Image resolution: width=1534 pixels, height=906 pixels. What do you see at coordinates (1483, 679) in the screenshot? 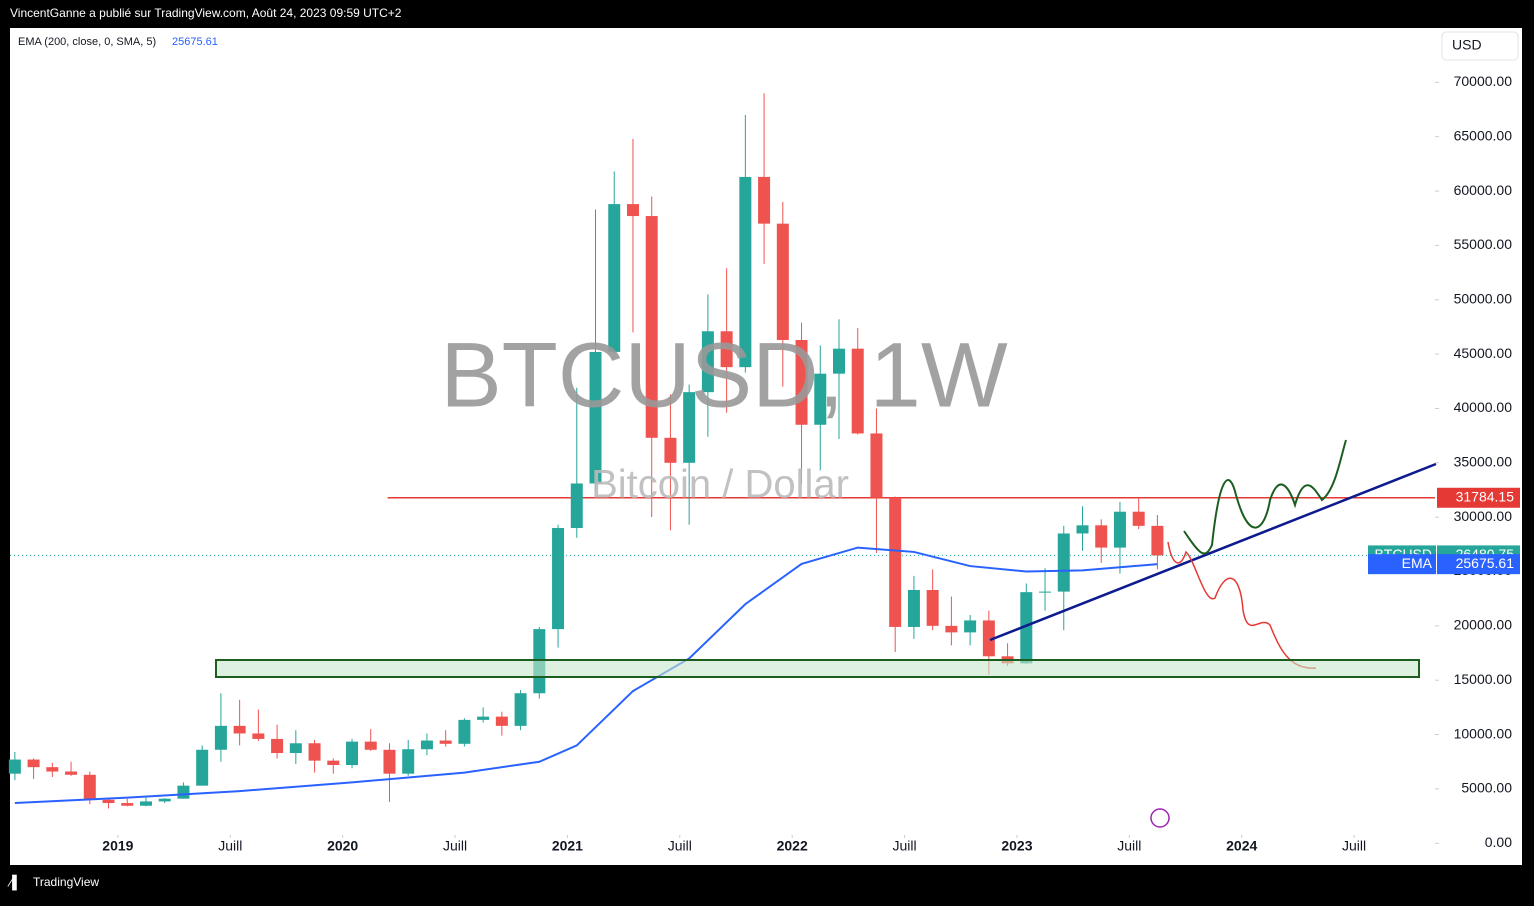
I see `y-tick-label: 15000.00` at bounding box center [1483, 679].